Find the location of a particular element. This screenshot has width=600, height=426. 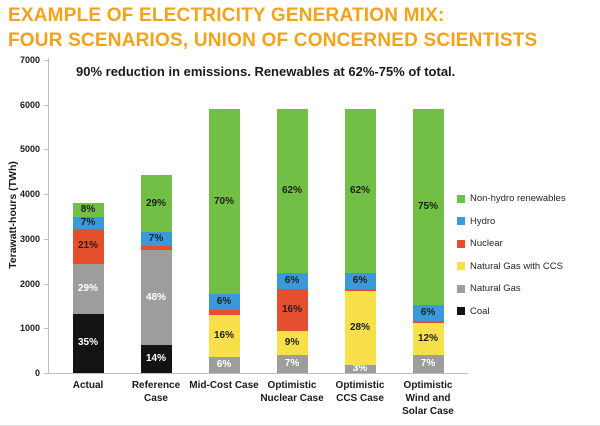

bar-segment-natural-gas-with-ccs: 12% is located at coordinates (428, 339).